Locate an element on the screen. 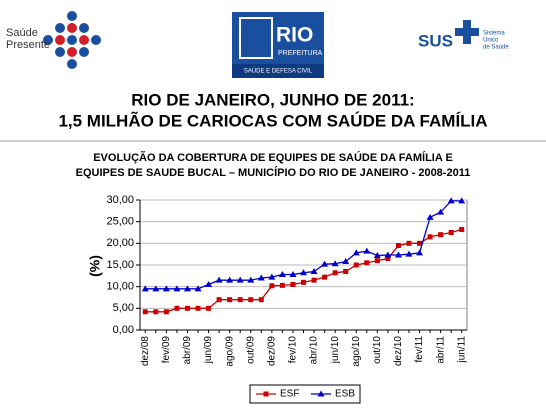  y-tick-label: 30,00 is located at coordinates (120, 200).